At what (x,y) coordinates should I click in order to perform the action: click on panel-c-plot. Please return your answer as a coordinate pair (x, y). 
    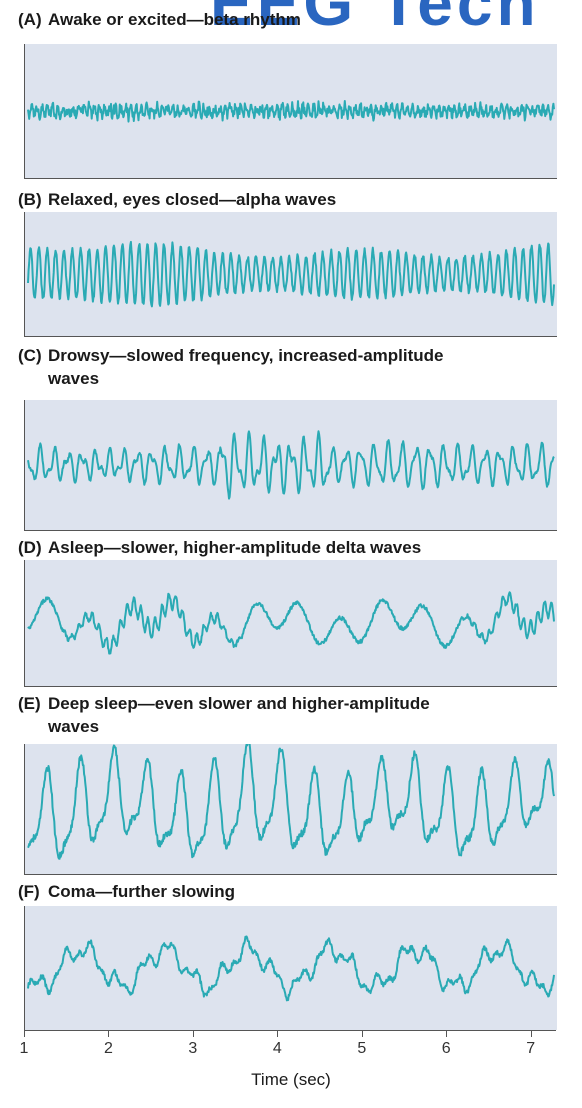
    Looking at the image, I should click on (290, 465).